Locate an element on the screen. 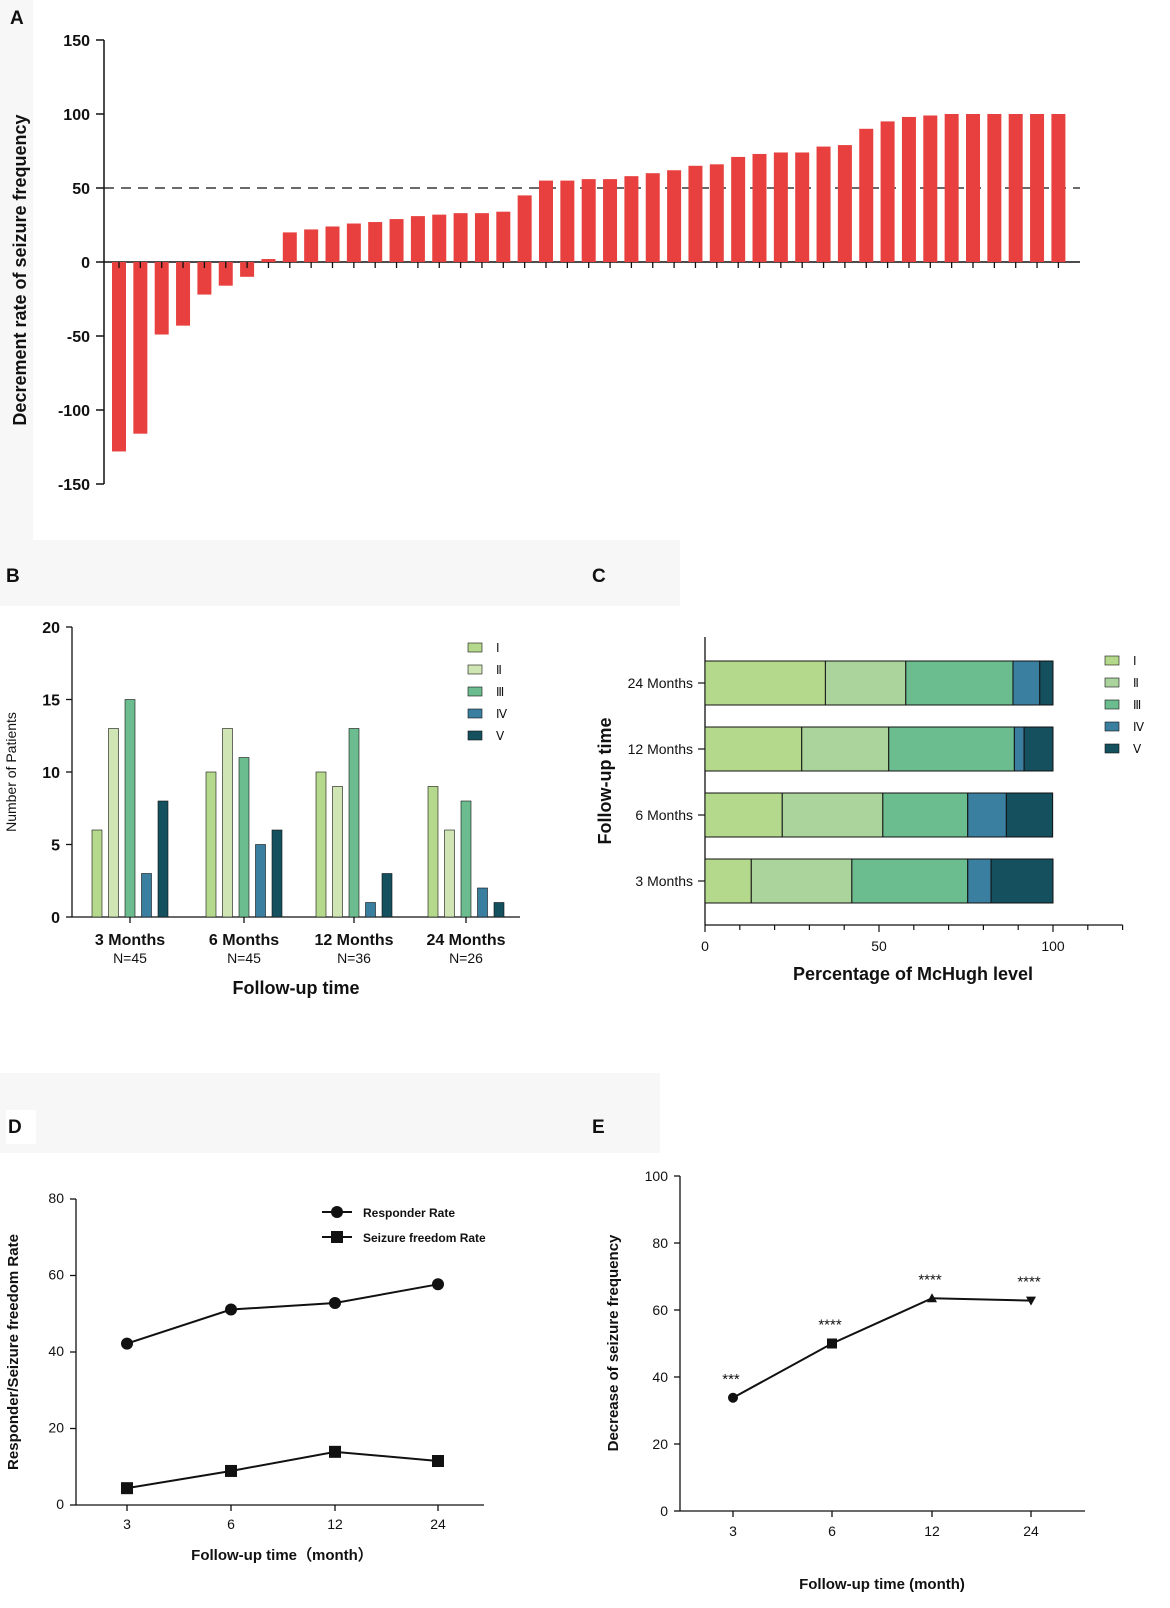  panel-d-x-axis-title: Follow-up time（month） is located at coordinates (282, 1555).